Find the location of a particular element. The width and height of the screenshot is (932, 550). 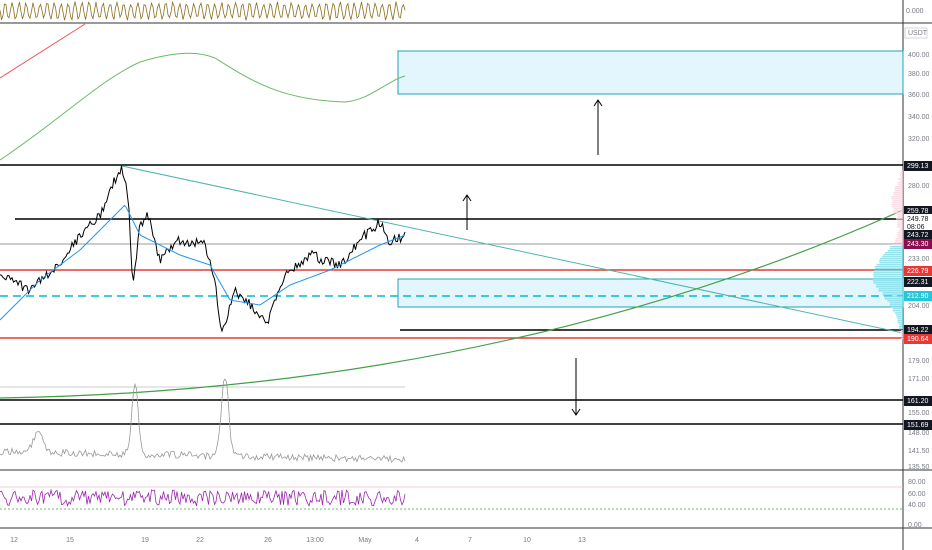

price-label: 400.00 is located at coordinates (919, 55).